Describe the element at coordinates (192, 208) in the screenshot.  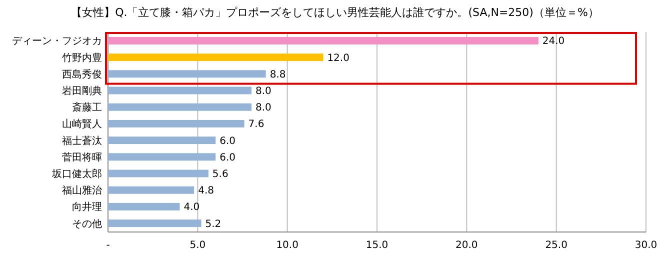
I see `data-label: 4.0` at that location.